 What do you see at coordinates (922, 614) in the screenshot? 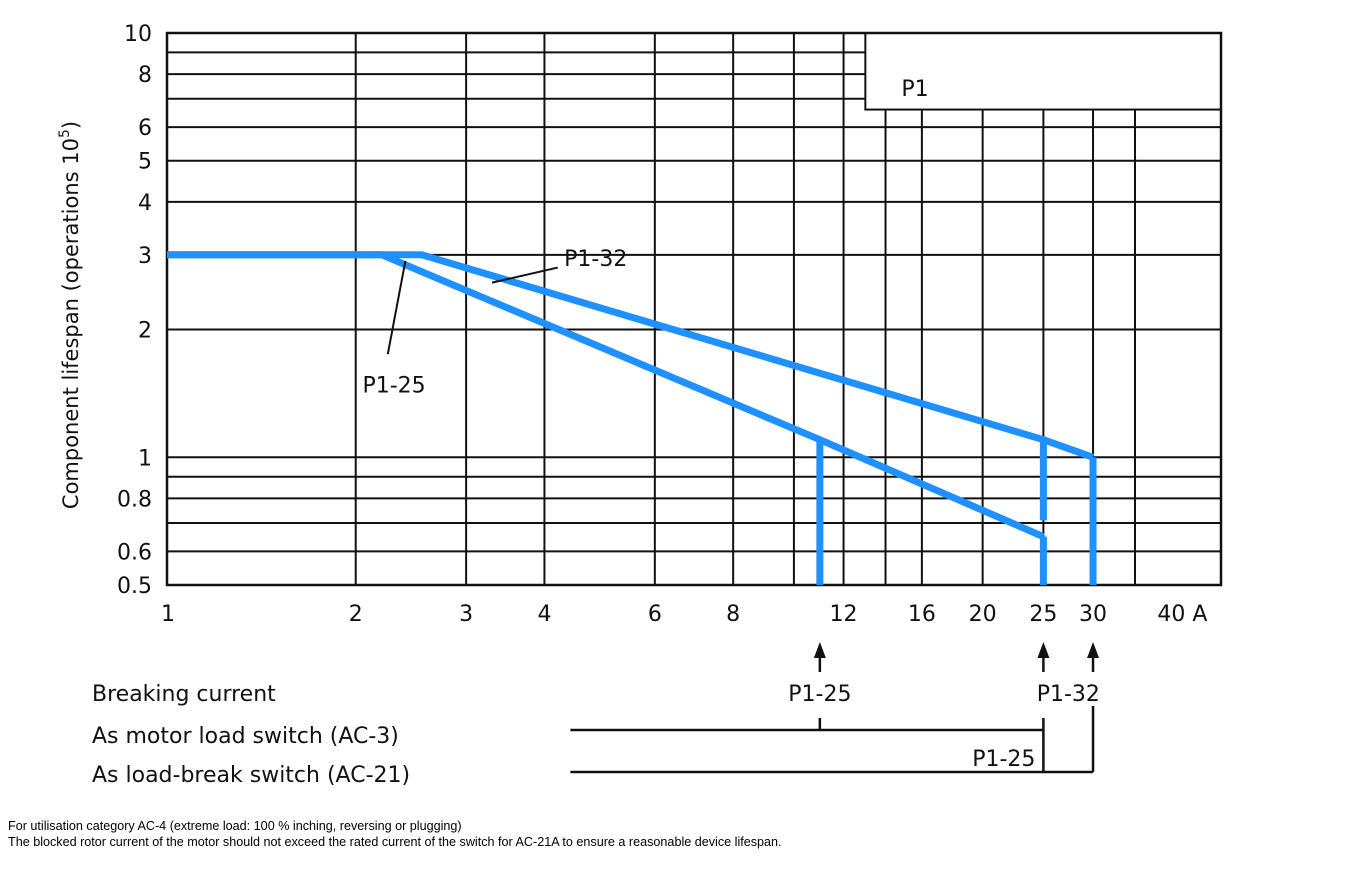
I see `x-tick-label: 16` at bounding box center [922, 614].